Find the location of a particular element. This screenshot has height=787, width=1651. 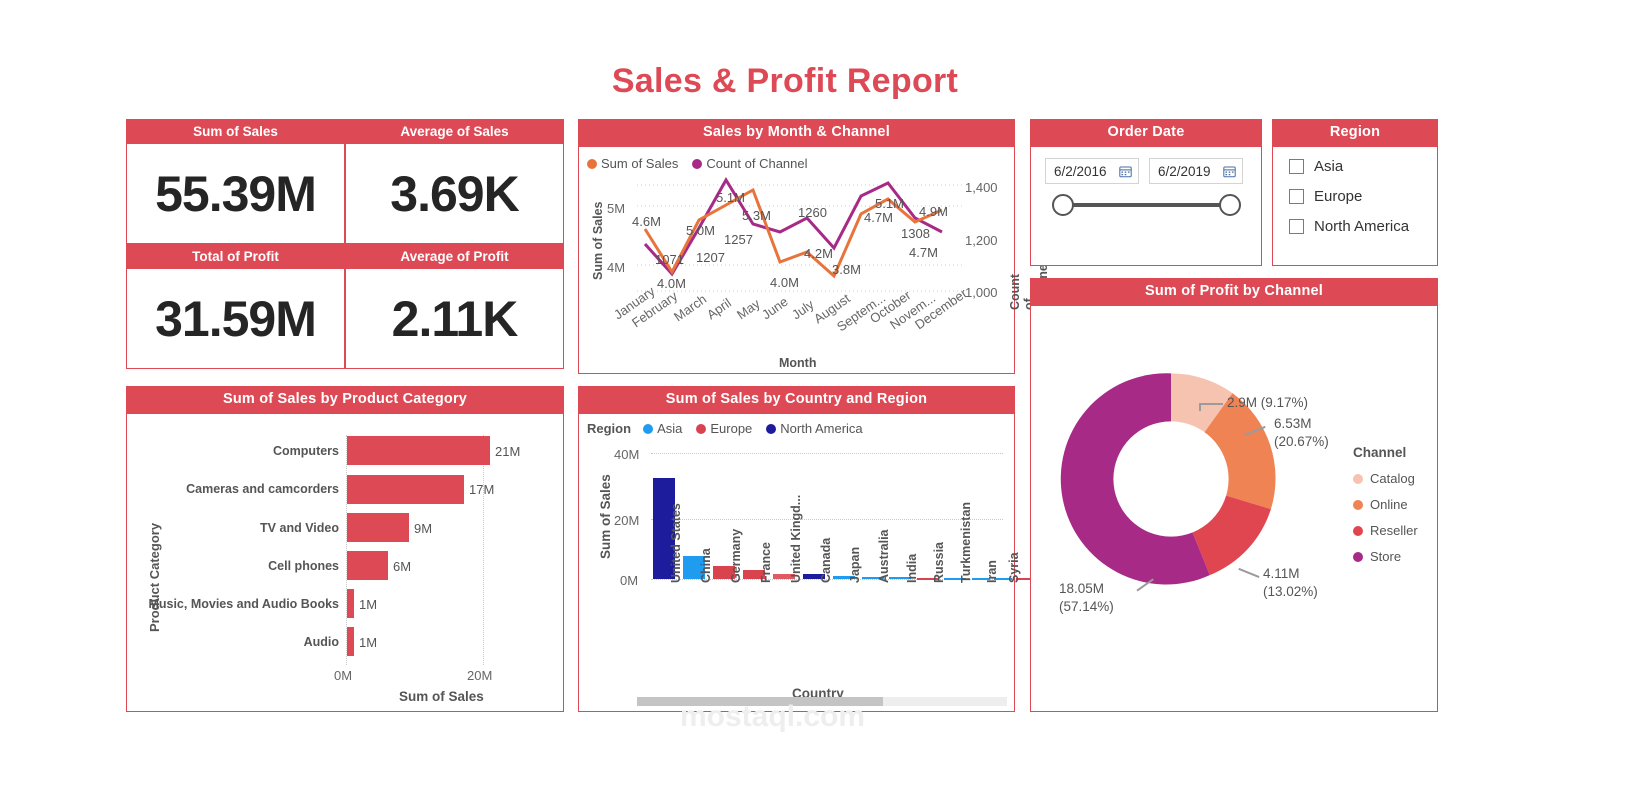

legend-label: Sum of Sales is located at coordinates (640, 163).